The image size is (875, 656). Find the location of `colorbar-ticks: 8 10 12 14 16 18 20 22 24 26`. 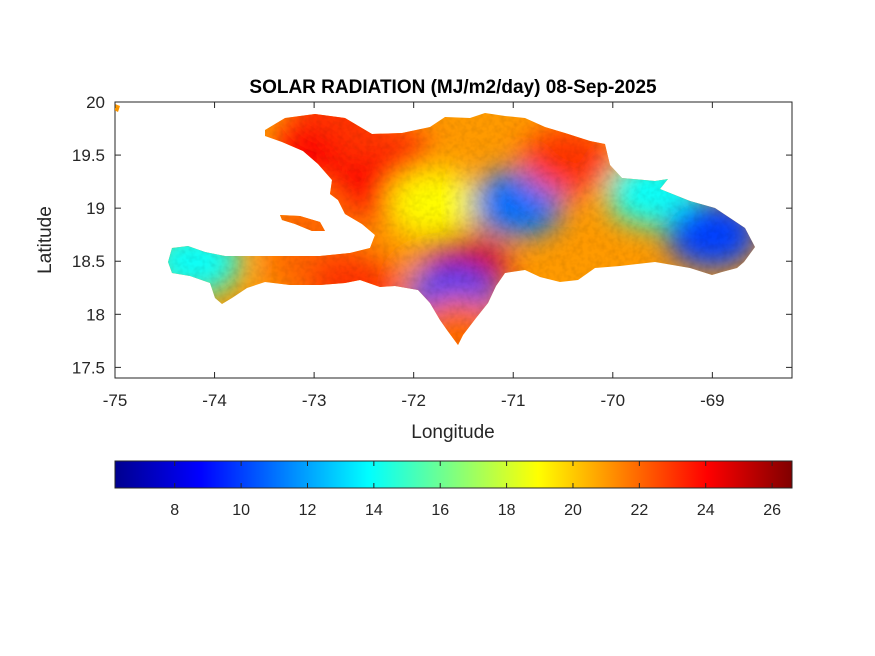

colorbar-ticks: 8 10 12 14 16 18 20 22 24 26 is located at coordinates (475, 490).